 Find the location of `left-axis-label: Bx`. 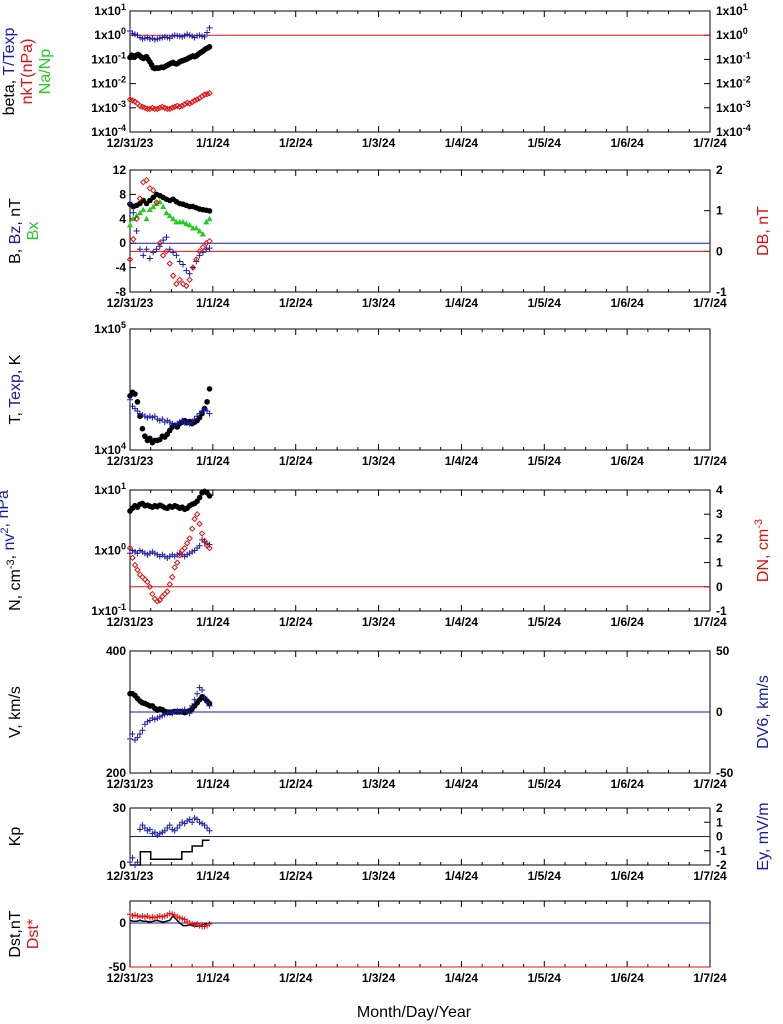

left-axis-label: Bx is located at coordinates (33, 231).